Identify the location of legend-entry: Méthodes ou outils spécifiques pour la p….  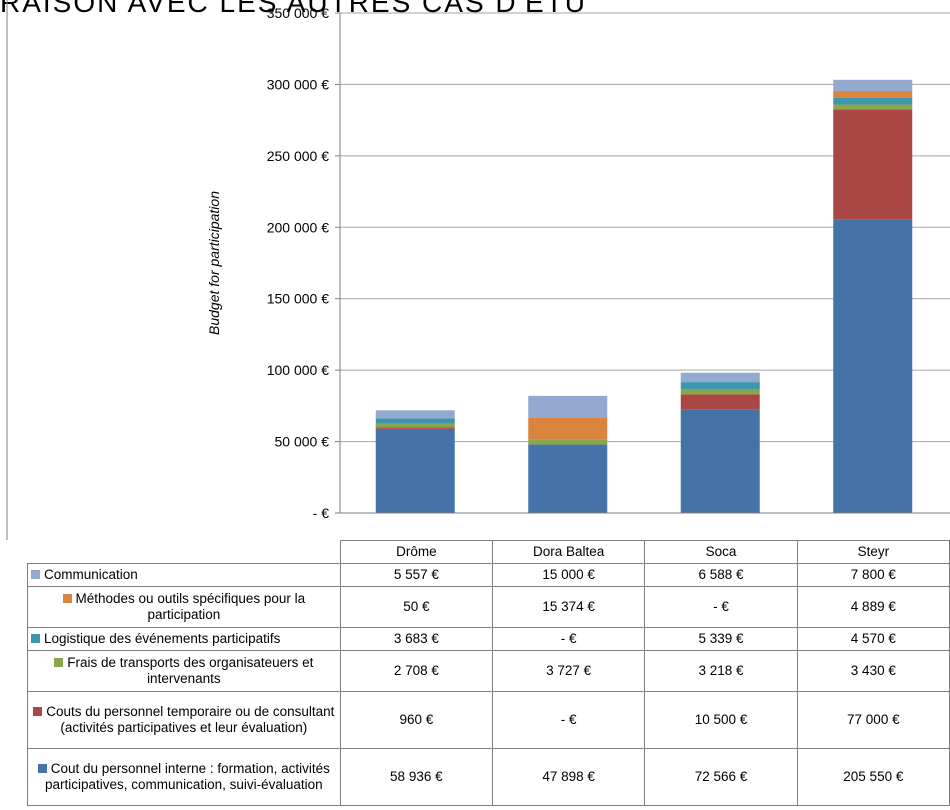
(184, 607).